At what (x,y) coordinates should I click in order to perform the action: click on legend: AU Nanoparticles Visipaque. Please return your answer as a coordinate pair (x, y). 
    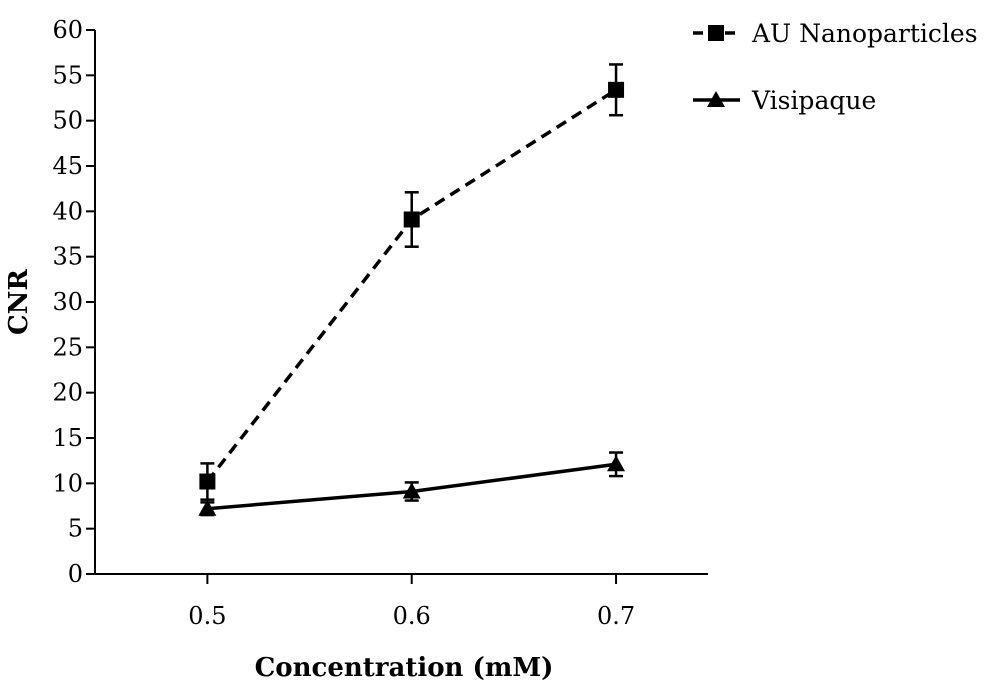
    Looking at the image, I should click on (835, 67).